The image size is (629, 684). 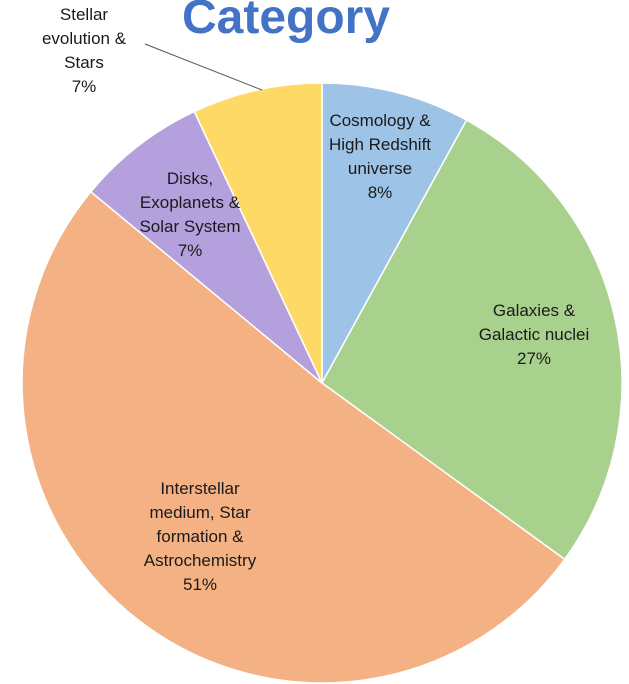 I want to click on slice-label-galaxies: Galaxies & Galactic nuclei 27%, so click(x=534, y=334).